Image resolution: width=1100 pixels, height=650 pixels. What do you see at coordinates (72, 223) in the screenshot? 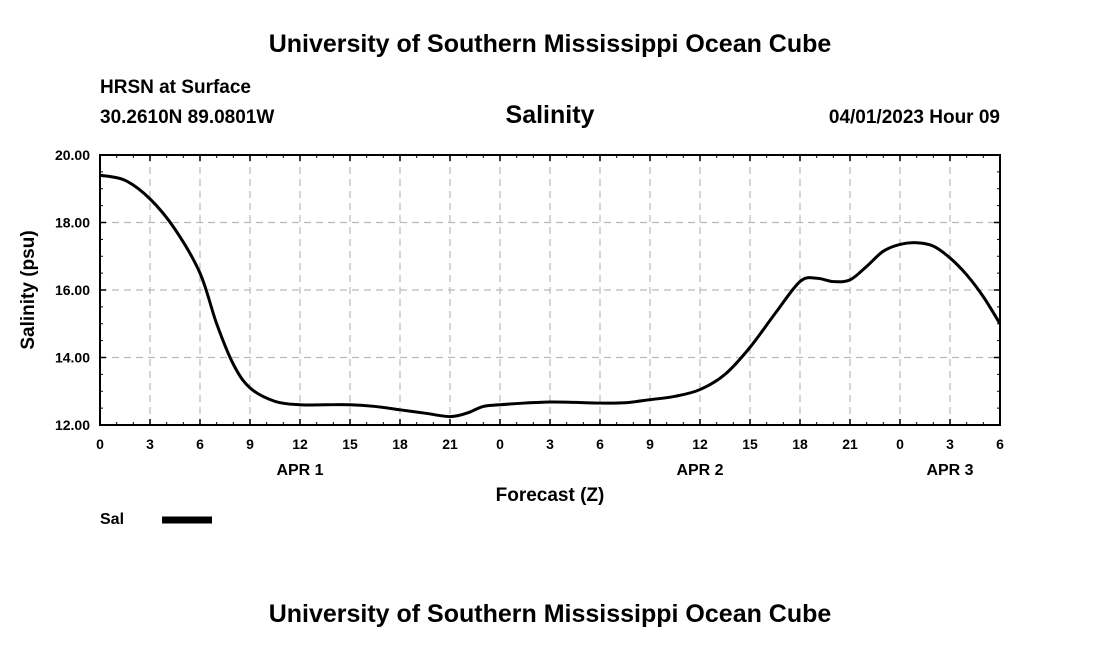
I see `y-tick-label: 18.00` at bounding box center [72, 223].